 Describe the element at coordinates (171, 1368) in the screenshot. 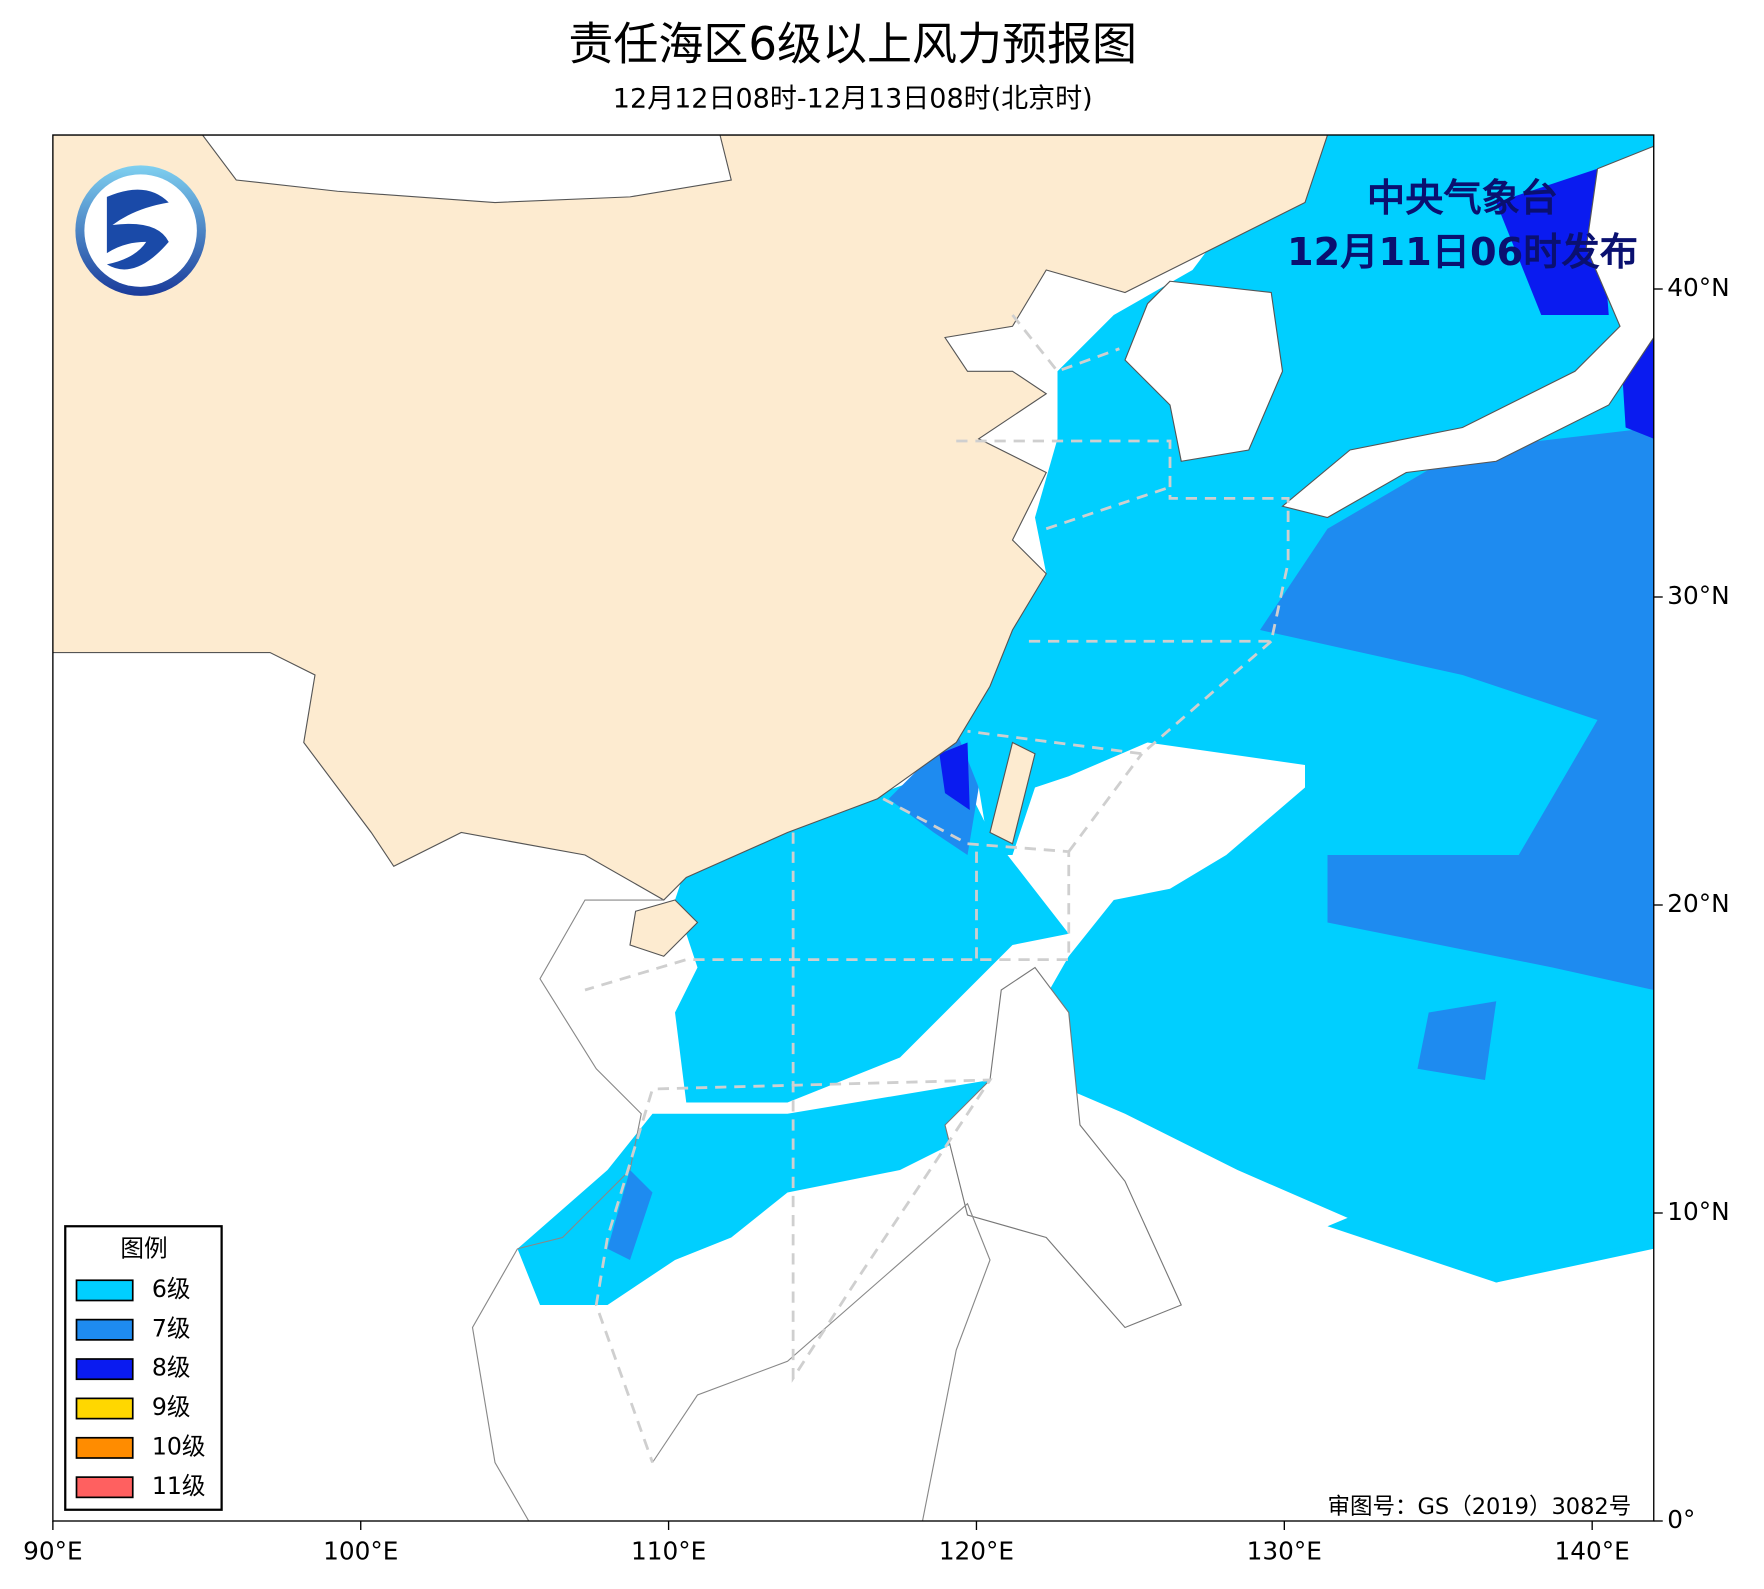

I see `legend-label: 8级` at that location.